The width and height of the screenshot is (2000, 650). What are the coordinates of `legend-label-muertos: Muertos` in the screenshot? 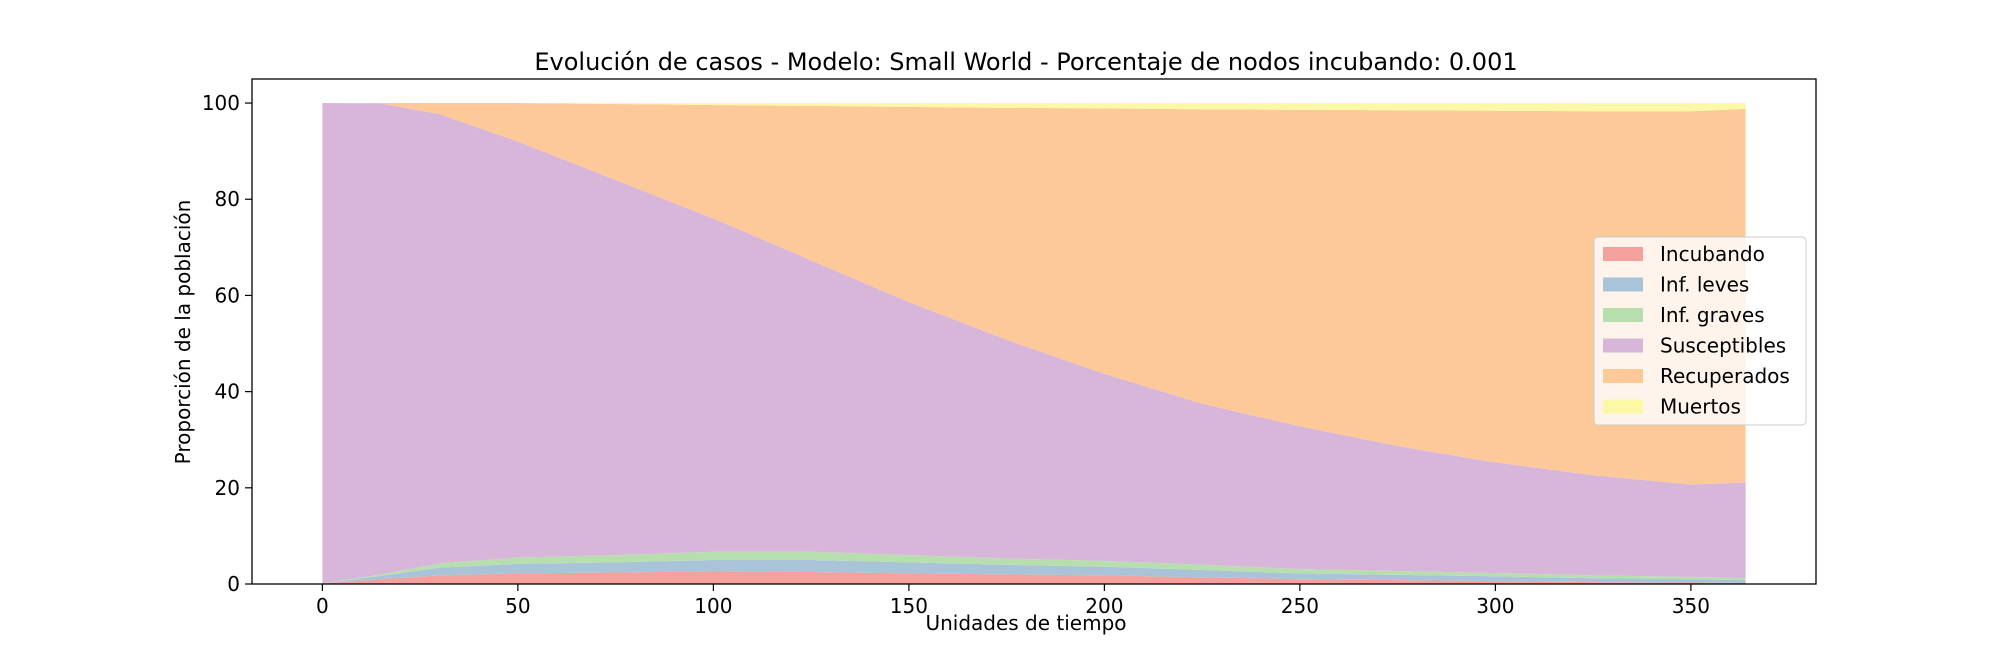 It's located at (1700, 407).